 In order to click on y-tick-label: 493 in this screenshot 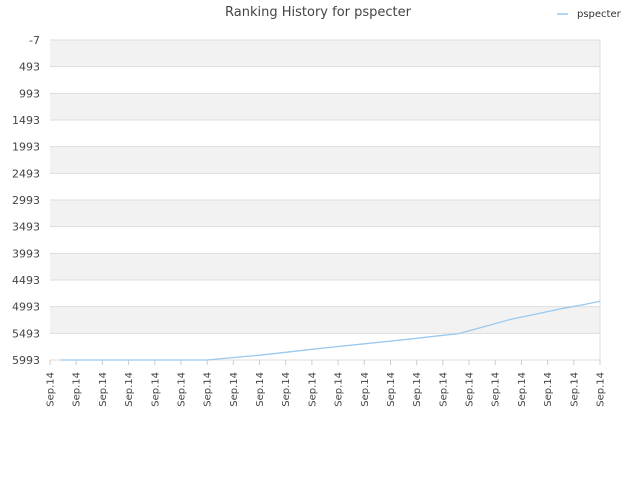, I will do `click(29, 67)`.